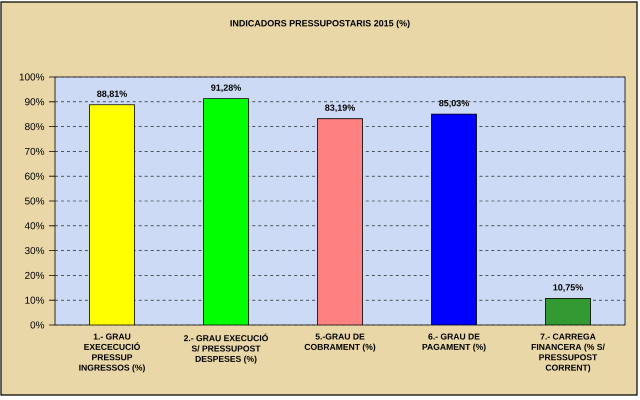 Image resolution: width=640 pixels, height=400 pixels. Describe the element at coordinates (34, 275) in the screenshot. I see `y-tick-label: 20%` at that location.